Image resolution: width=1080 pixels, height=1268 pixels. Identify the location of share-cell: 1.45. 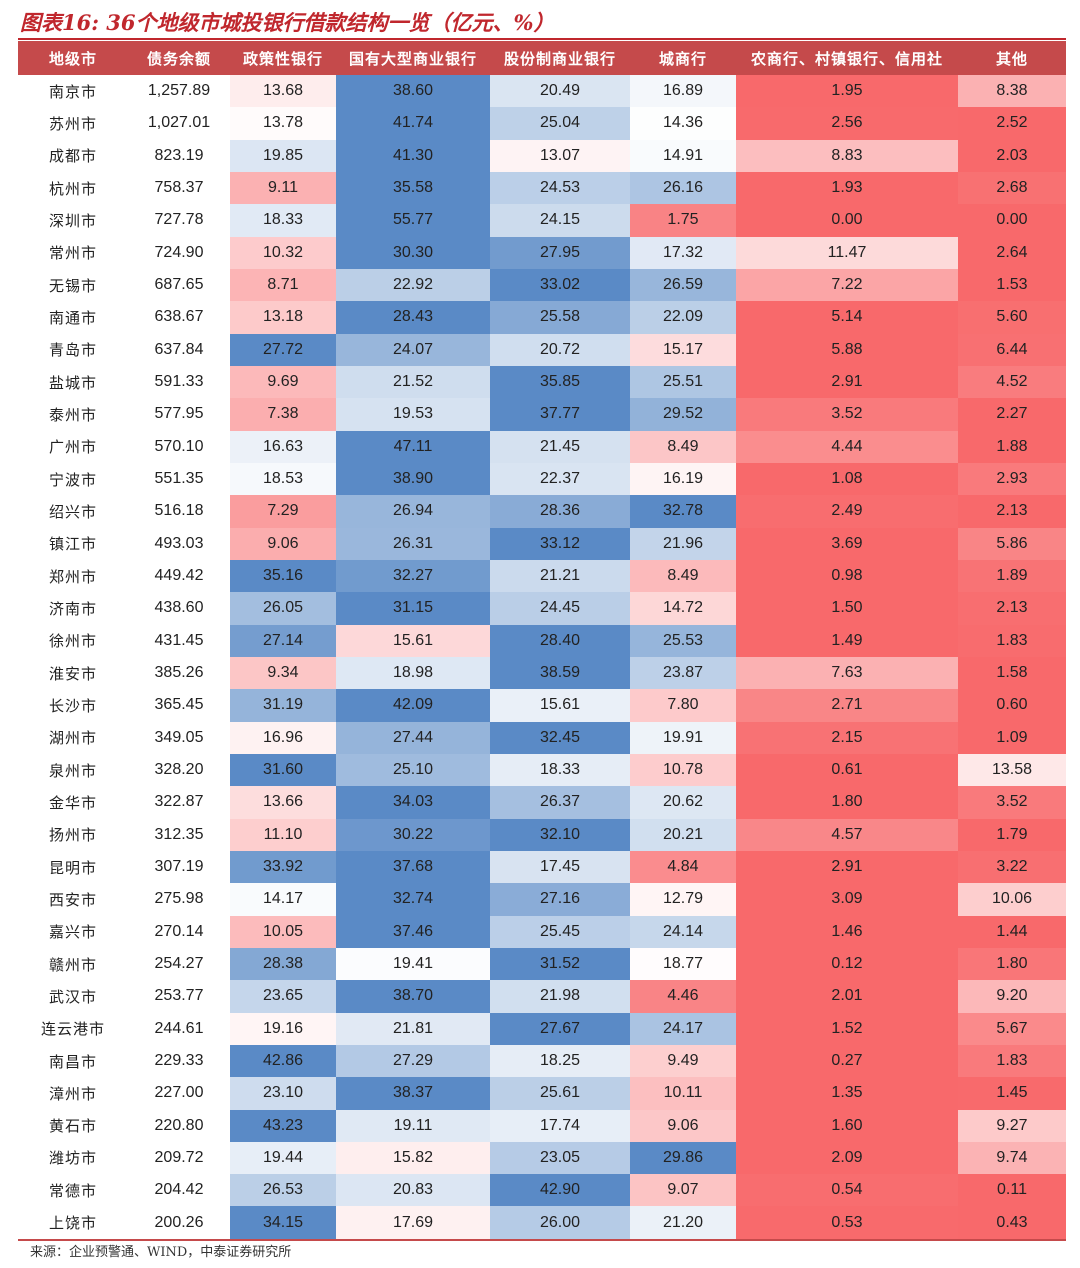
(1012, 1093).